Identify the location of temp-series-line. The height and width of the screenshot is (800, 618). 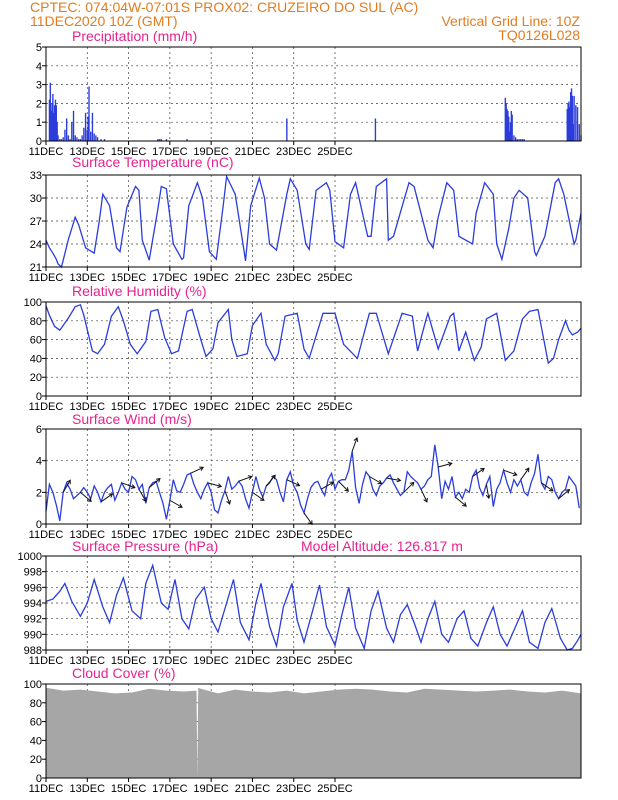
(313, 221).